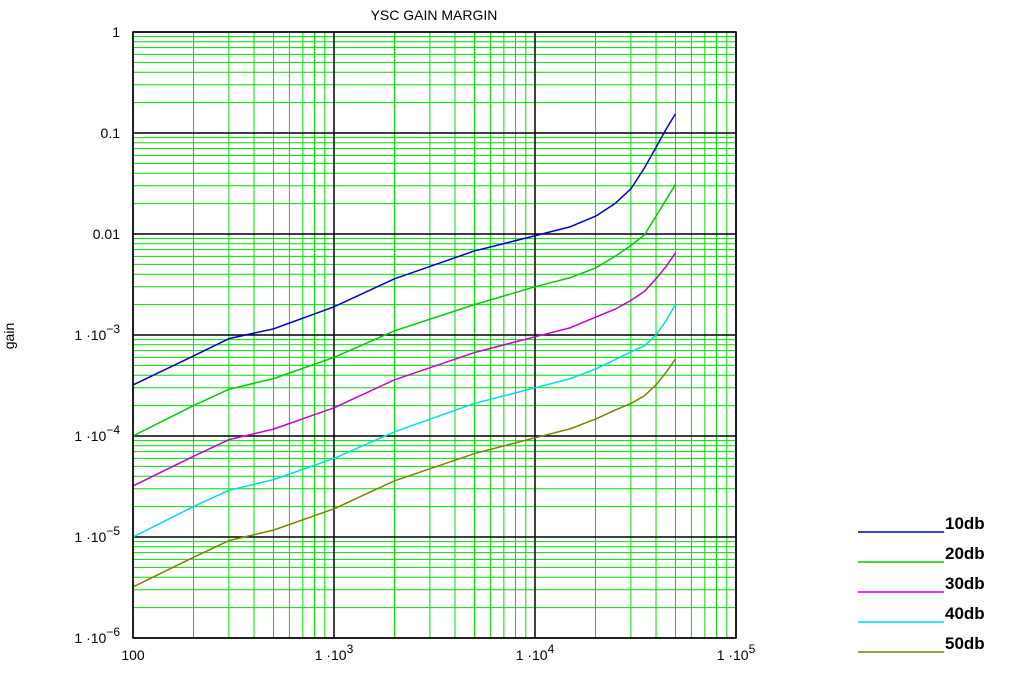  I want to click on x-tick-label: 100, so click(133, 655).